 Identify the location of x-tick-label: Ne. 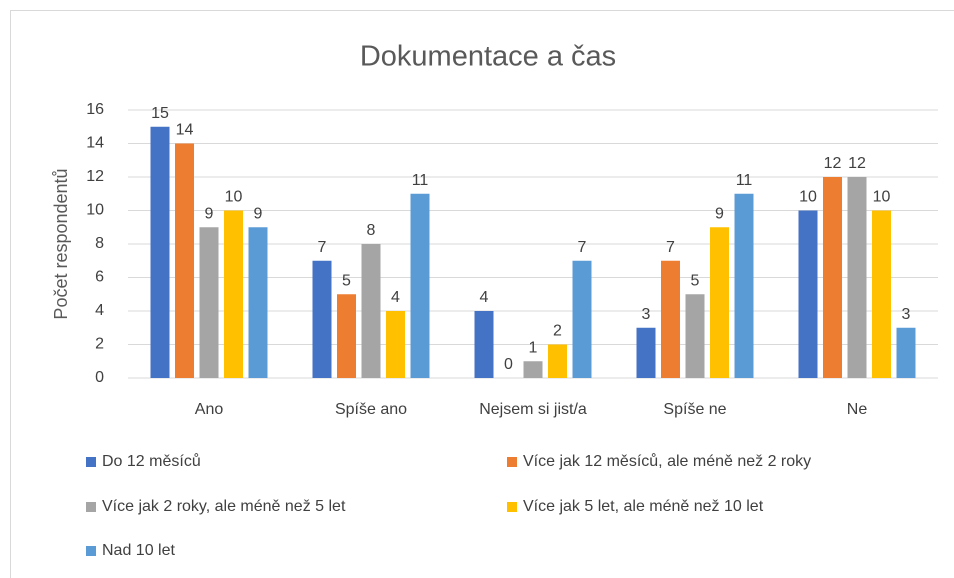
(857, 409).